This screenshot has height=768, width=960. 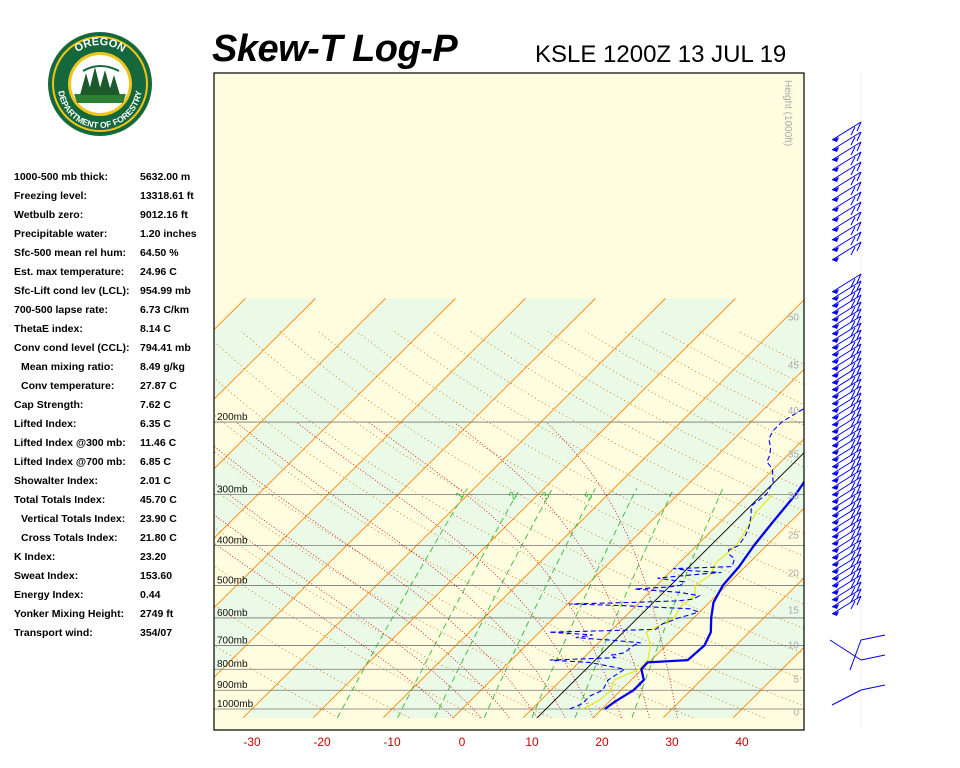 I want to click on index-row: Energy Index: 0.44, so click(x=114, y=596).